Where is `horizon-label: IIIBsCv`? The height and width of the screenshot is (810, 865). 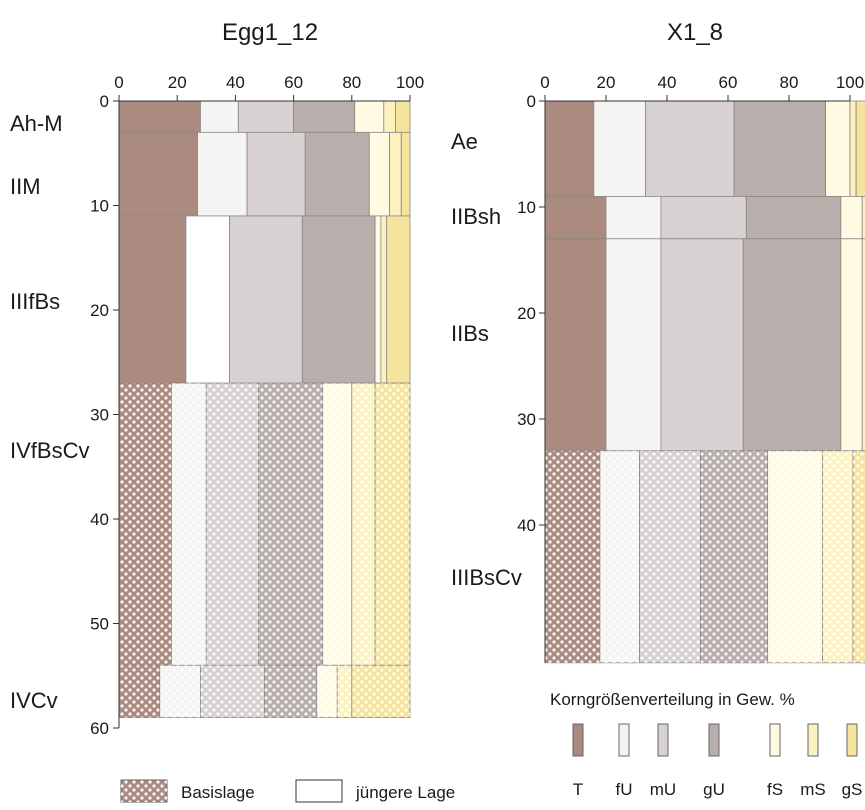 horizon-label: IIIBsCv is located at coordinates (486, 577).